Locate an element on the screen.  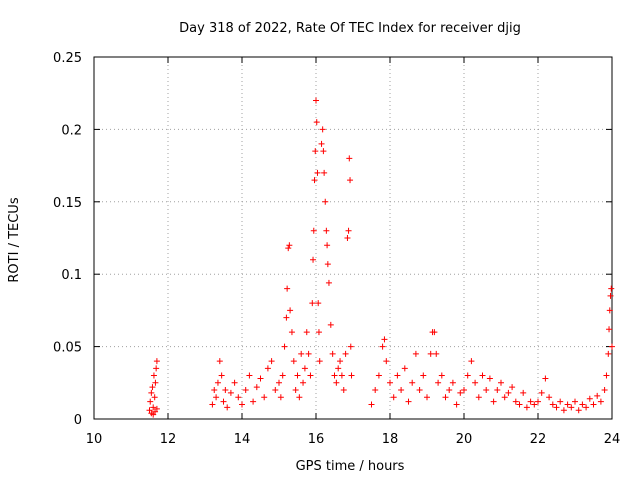
y-axis-label: ROTI / TECUs is located at coordinates (14, 239).